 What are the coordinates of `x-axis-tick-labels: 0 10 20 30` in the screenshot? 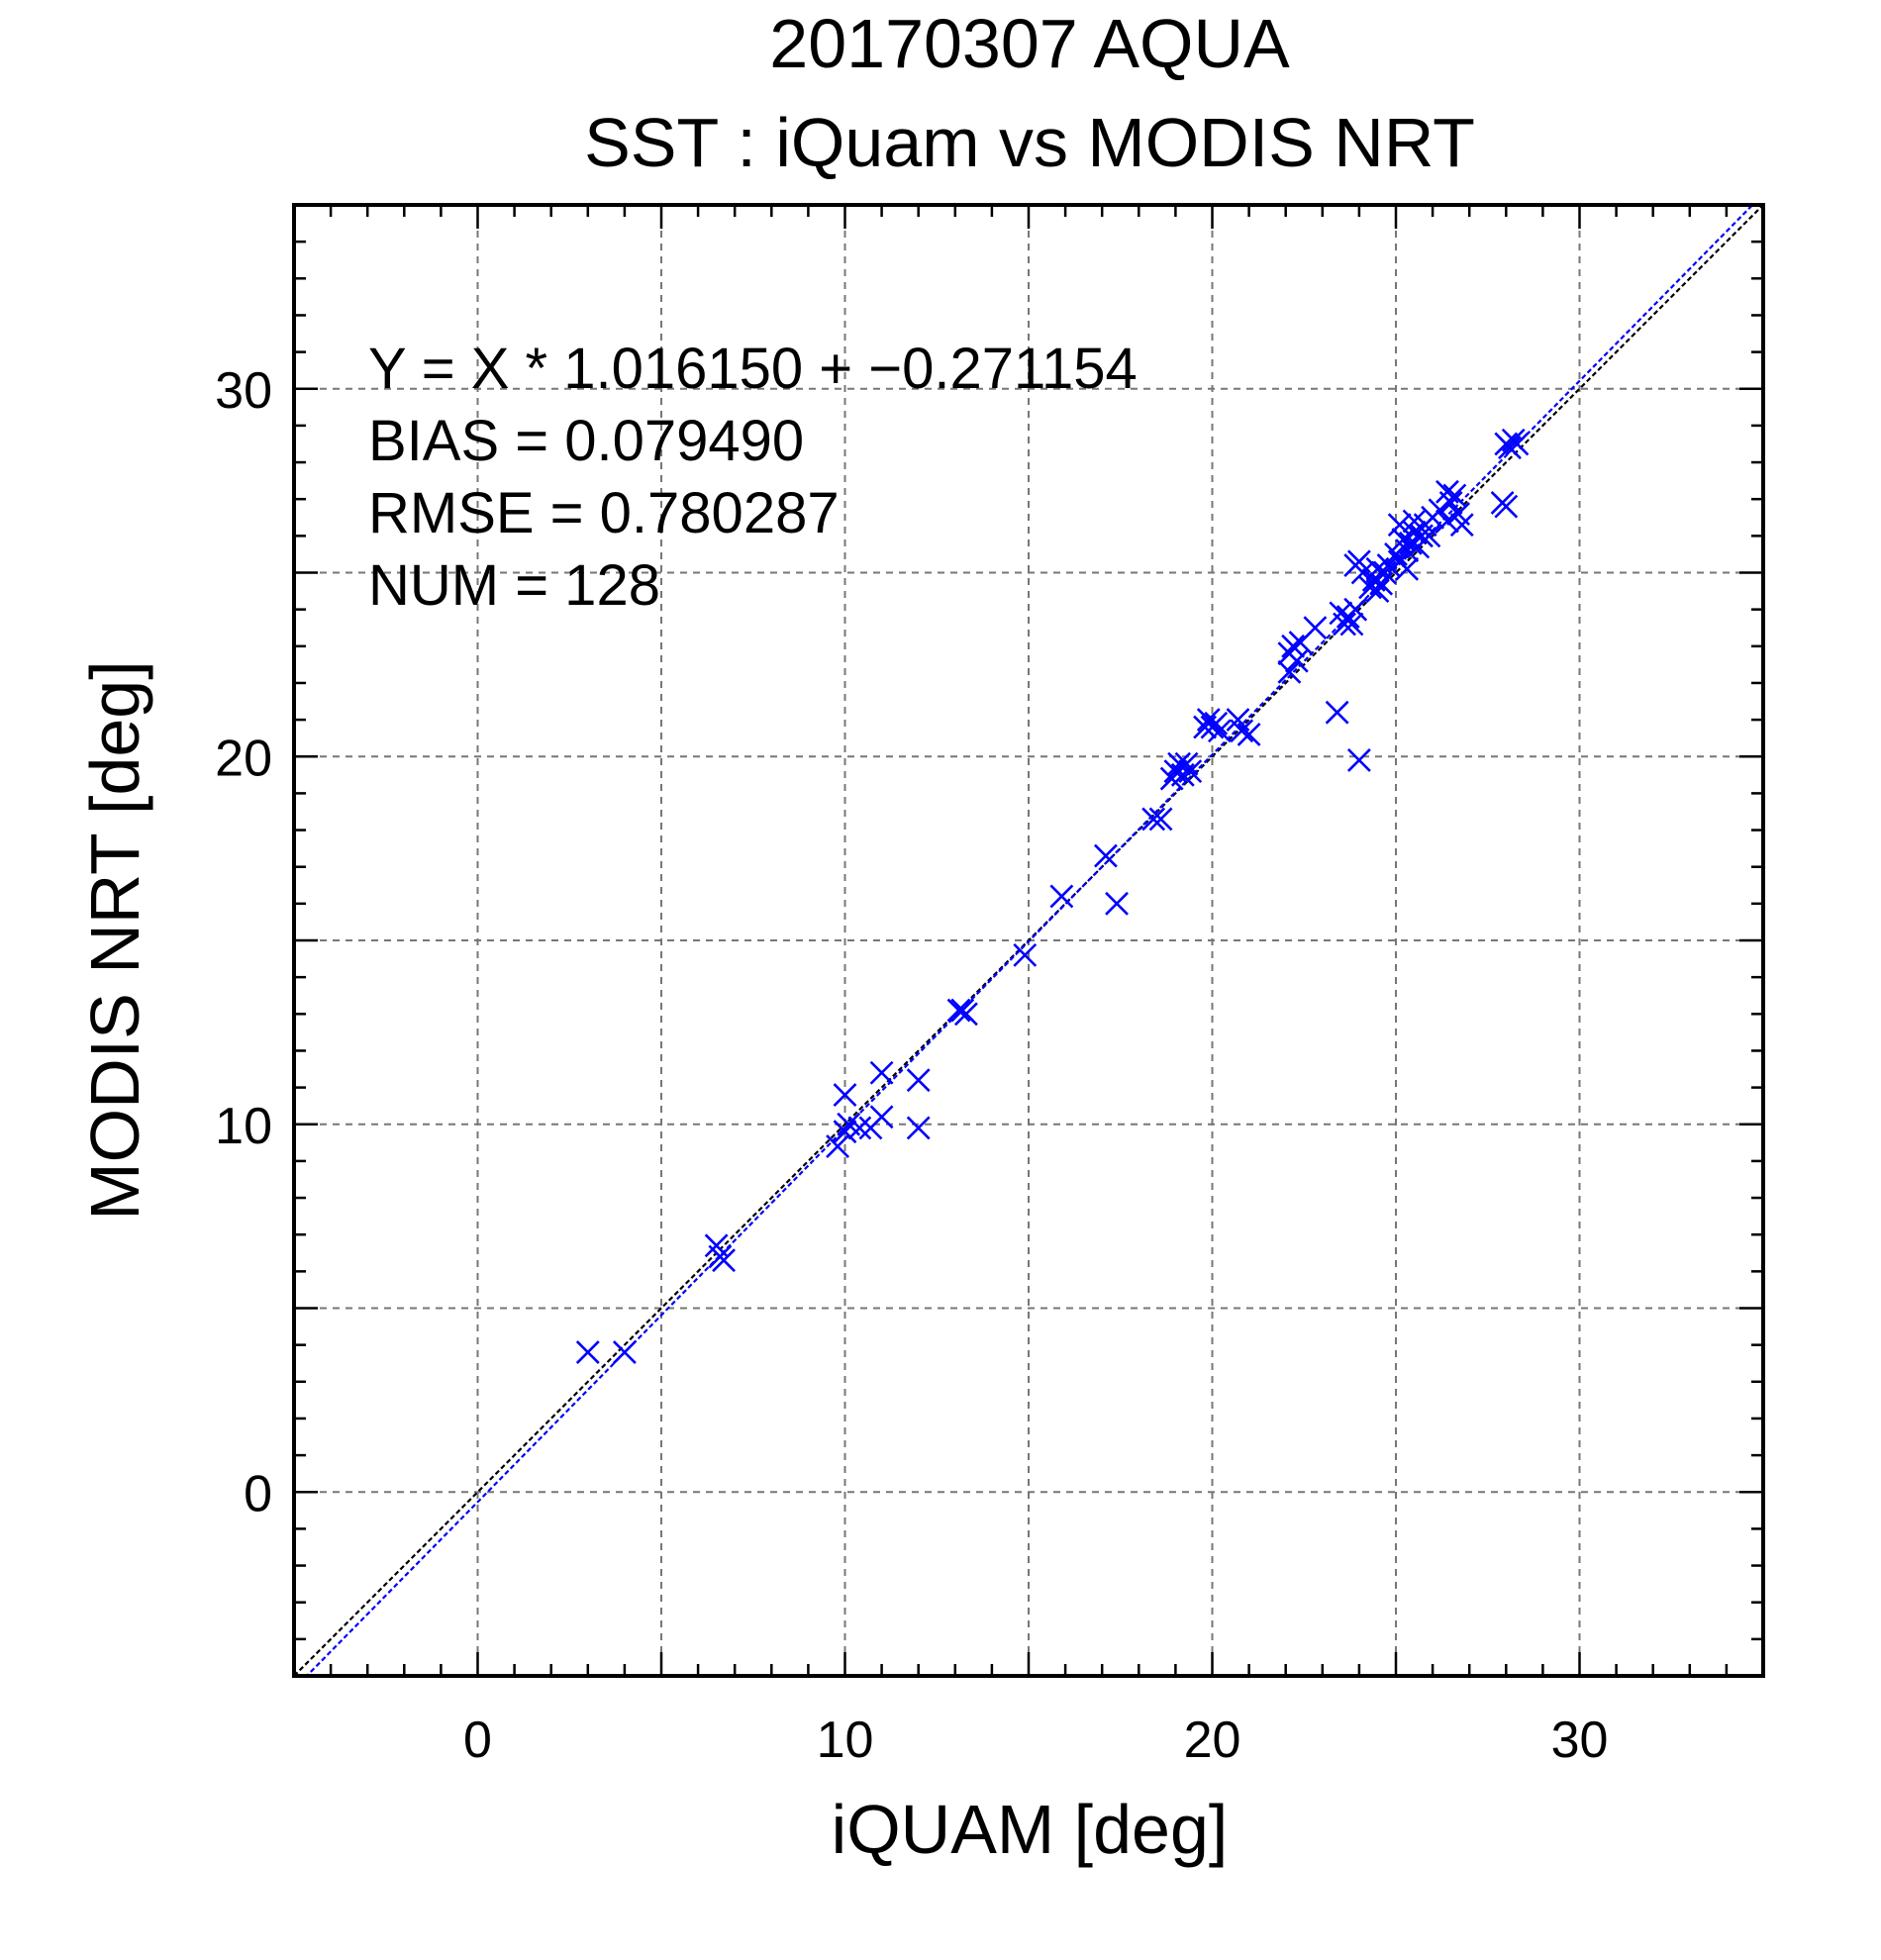 It's located at (1035, 1740).